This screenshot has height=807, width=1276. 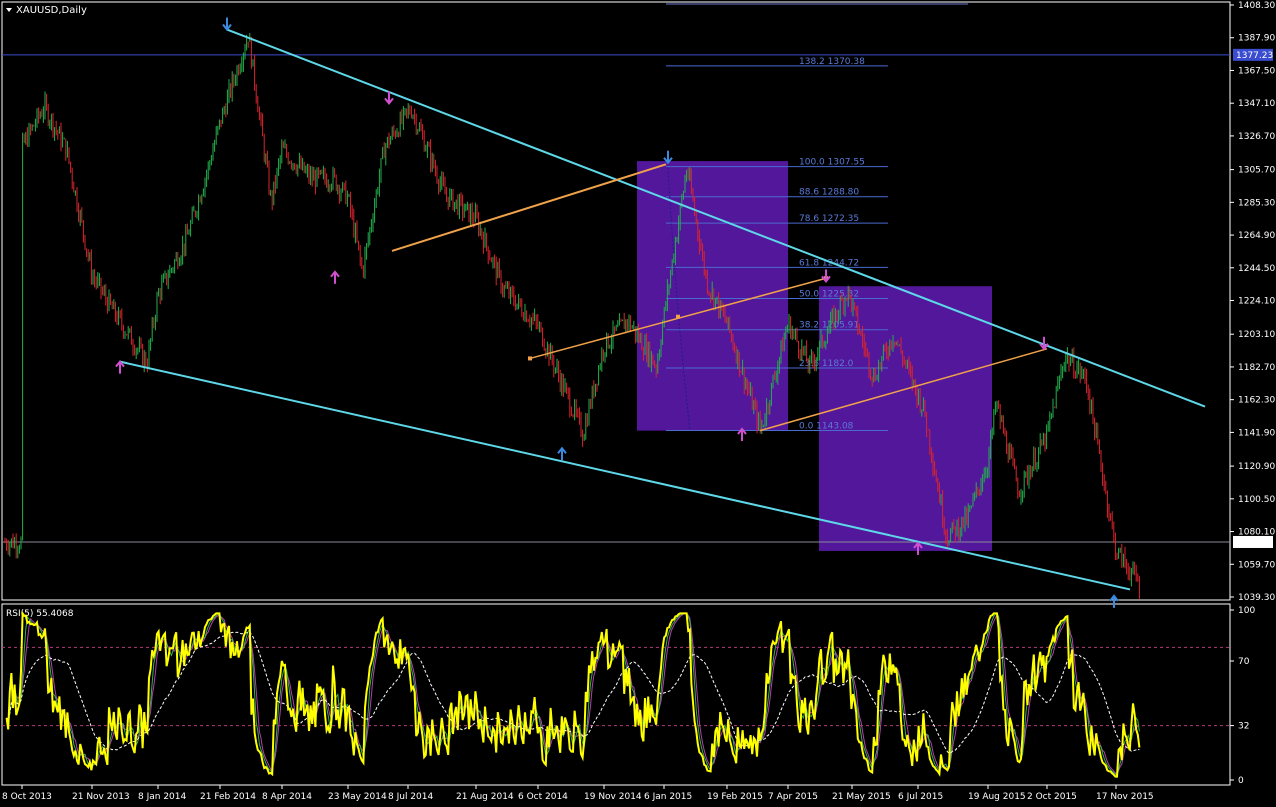 What do you see at coordinates (1256, 335) in the screenshot?
I see `price-tick-label: 1203.10` at bounding box center [1256, 335].